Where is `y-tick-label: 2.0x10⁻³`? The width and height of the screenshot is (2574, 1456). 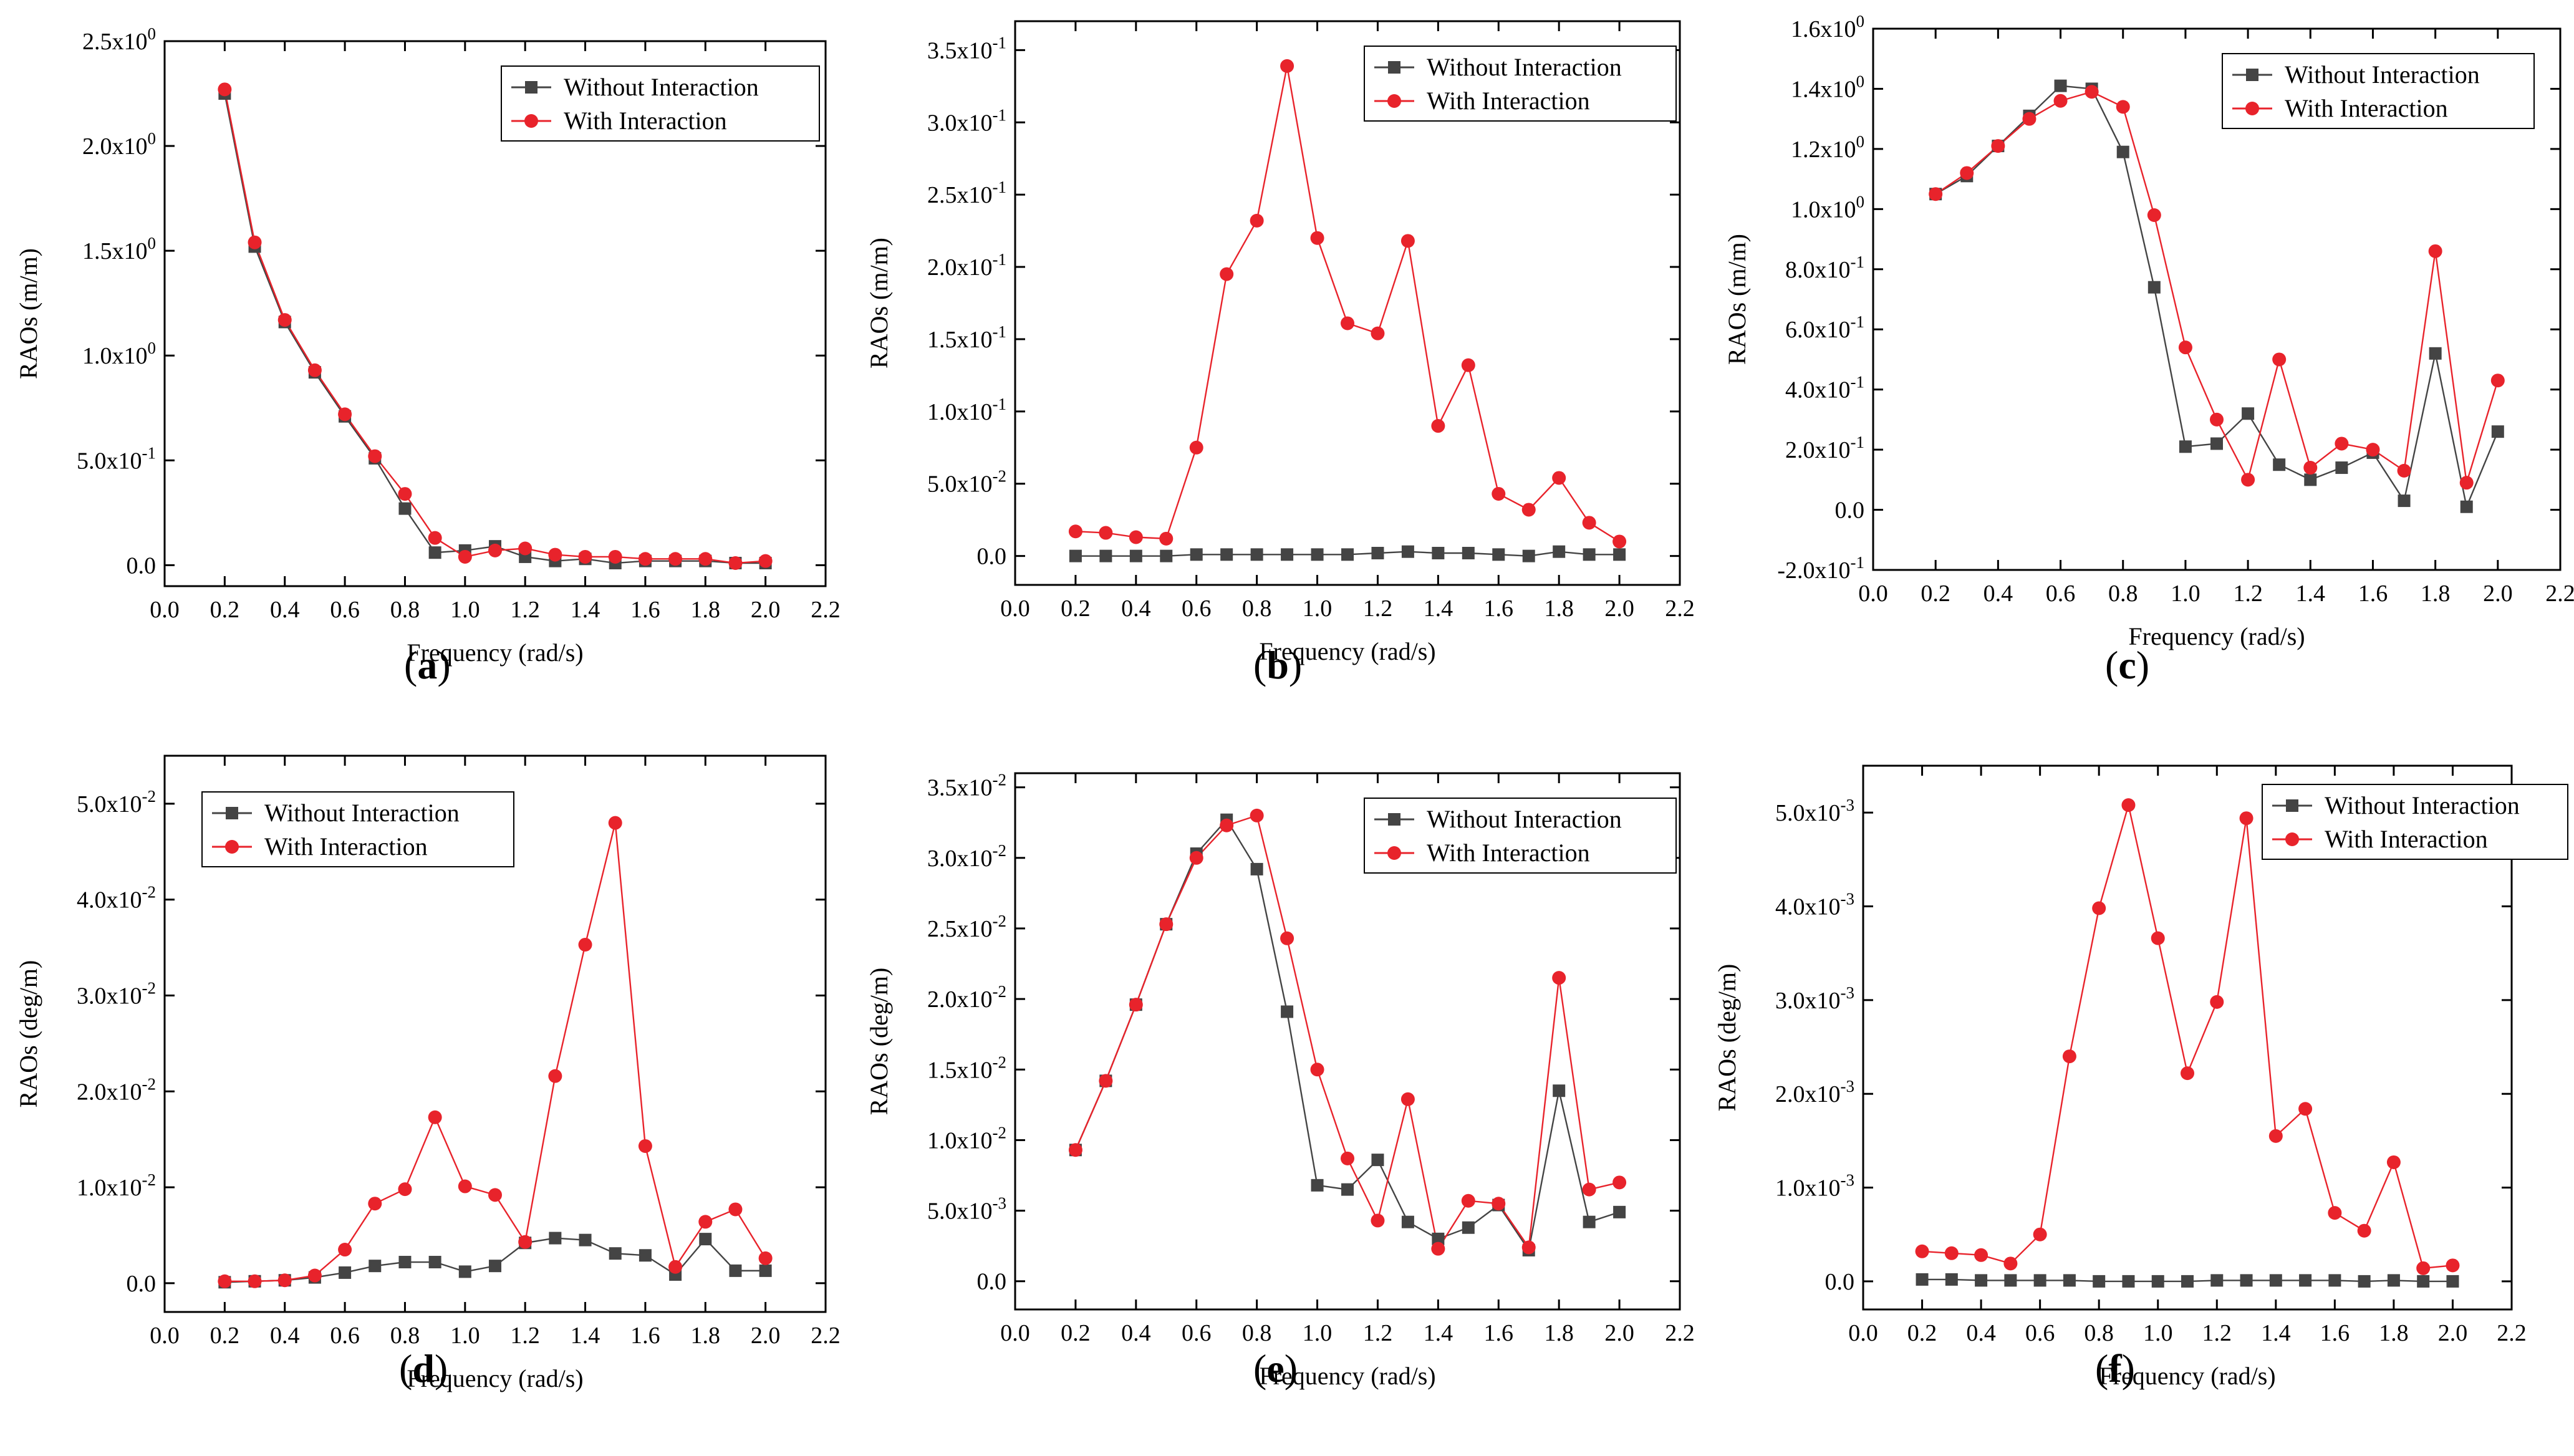
y-tick-label: 2.0x10⁻³ is located at coordinates (1815, 1092).